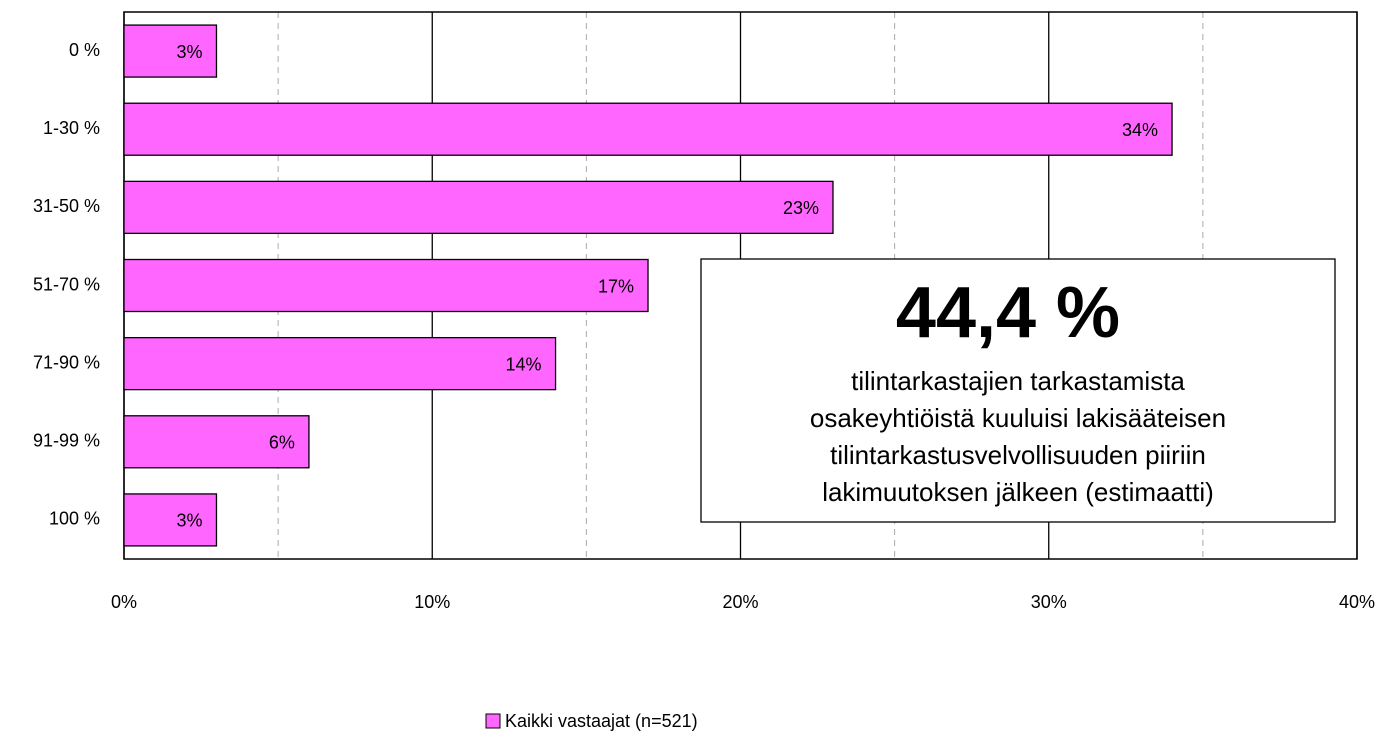 The height and width of the screenshot is (734, 1384). Describe the element at coordinates (1008, 313) in the screenshot. I see `annotation-headline: 44,4 %` at that location.